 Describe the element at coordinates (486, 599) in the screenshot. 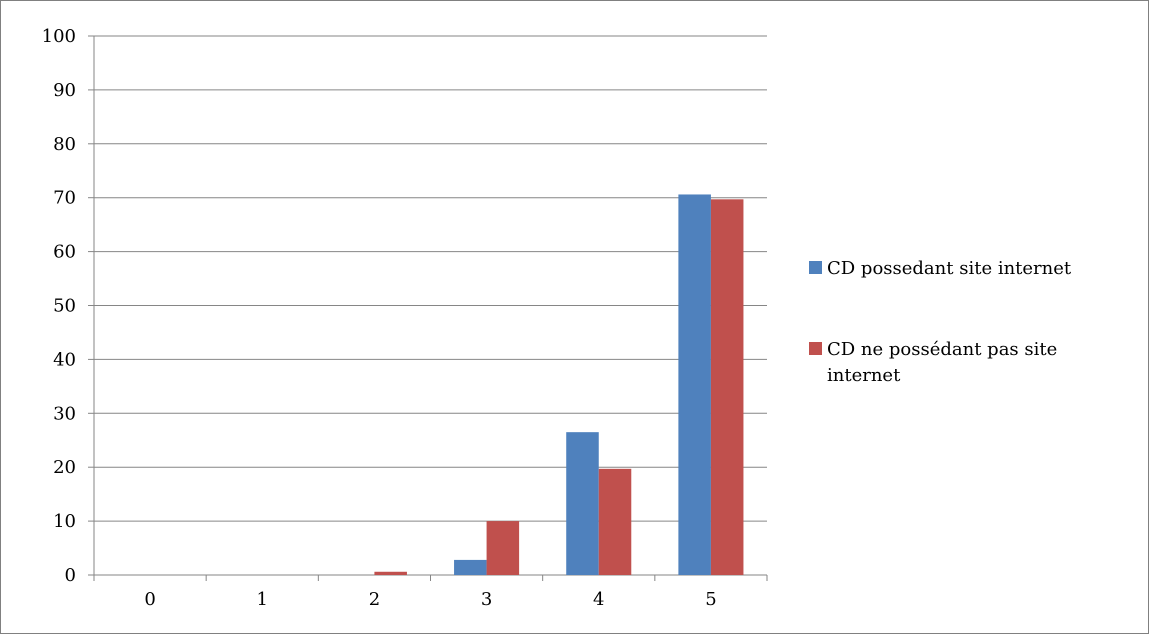

I see `x-tick-label: 3` at that location.